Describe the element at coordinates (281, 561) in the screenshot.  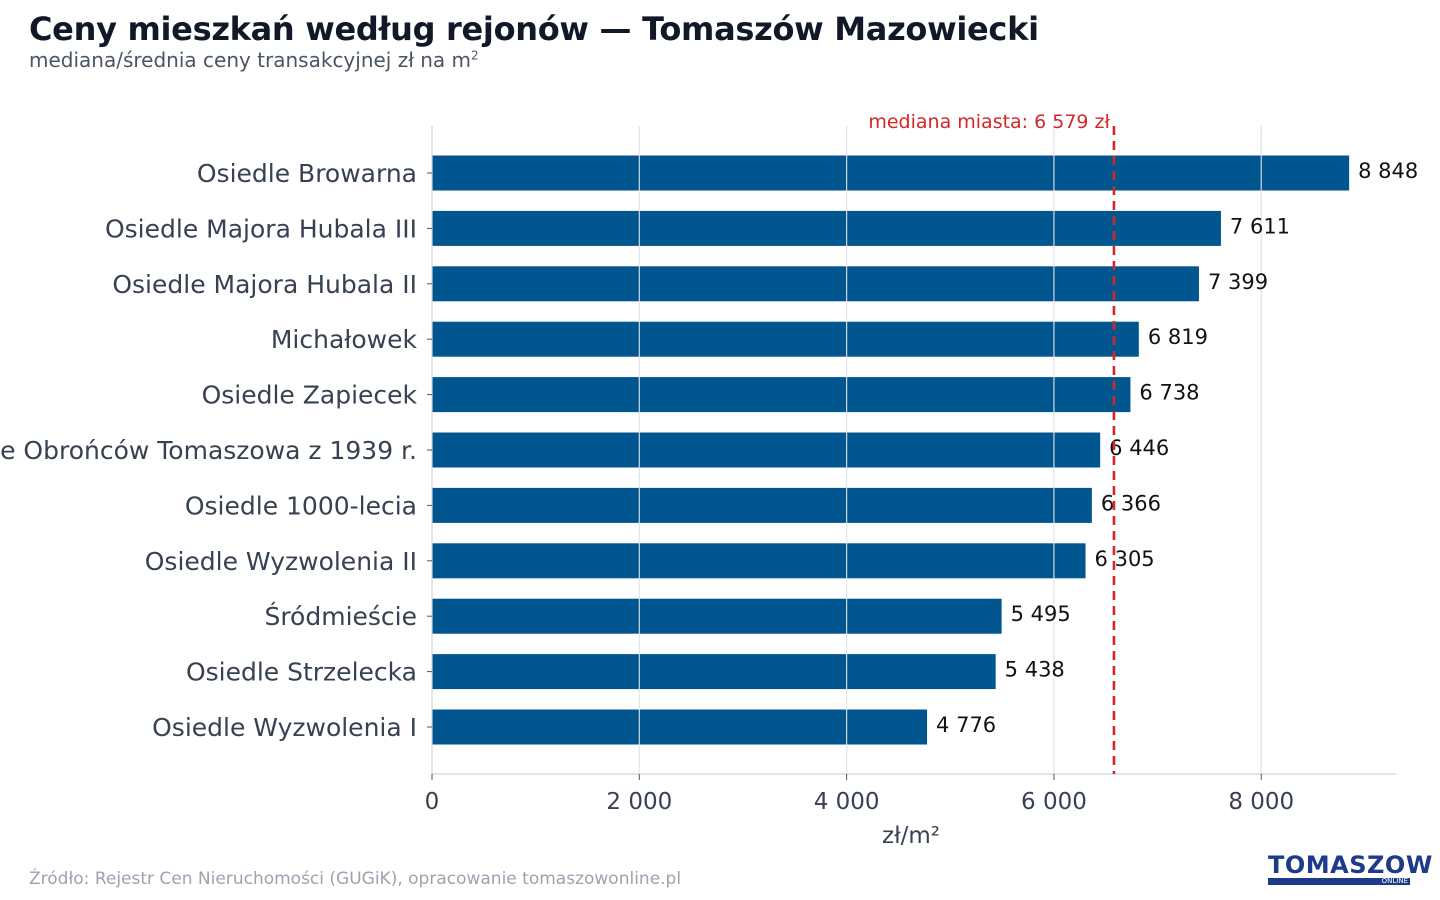
I see `category-label-7: Osiedle Wyzwolenia II` at that location.